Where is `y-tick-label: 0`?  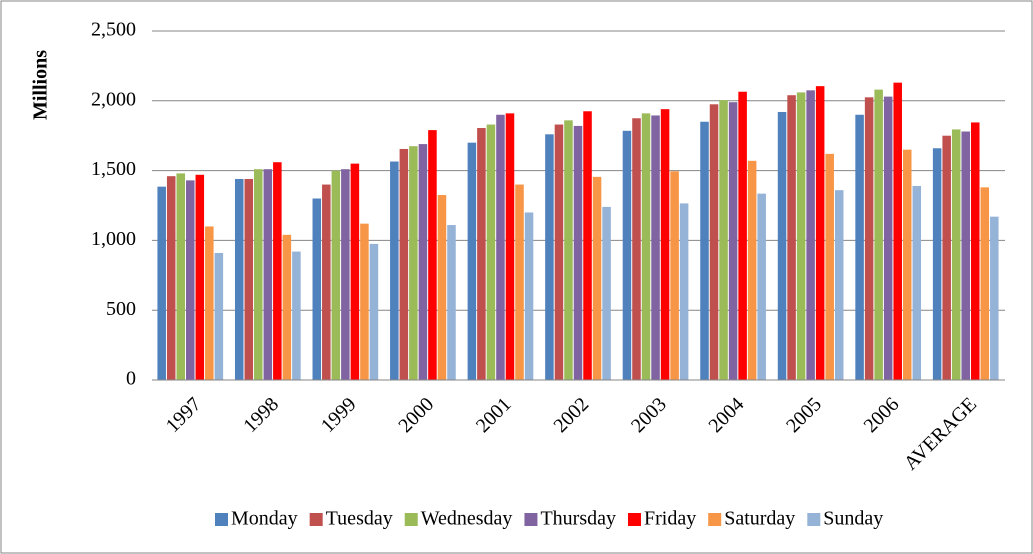
y-tick-label: 0 is located at coordinates (131, 379).